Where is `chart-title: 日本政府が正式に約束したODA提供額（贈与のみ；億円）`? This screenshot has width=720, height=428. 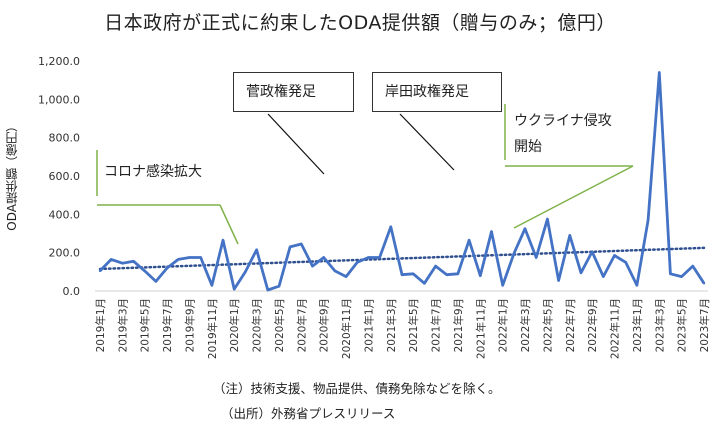 chart-title: 日本政府が正式に約束したODA提供額（贈与のみ；億円） is located at coordinates (360, 23).